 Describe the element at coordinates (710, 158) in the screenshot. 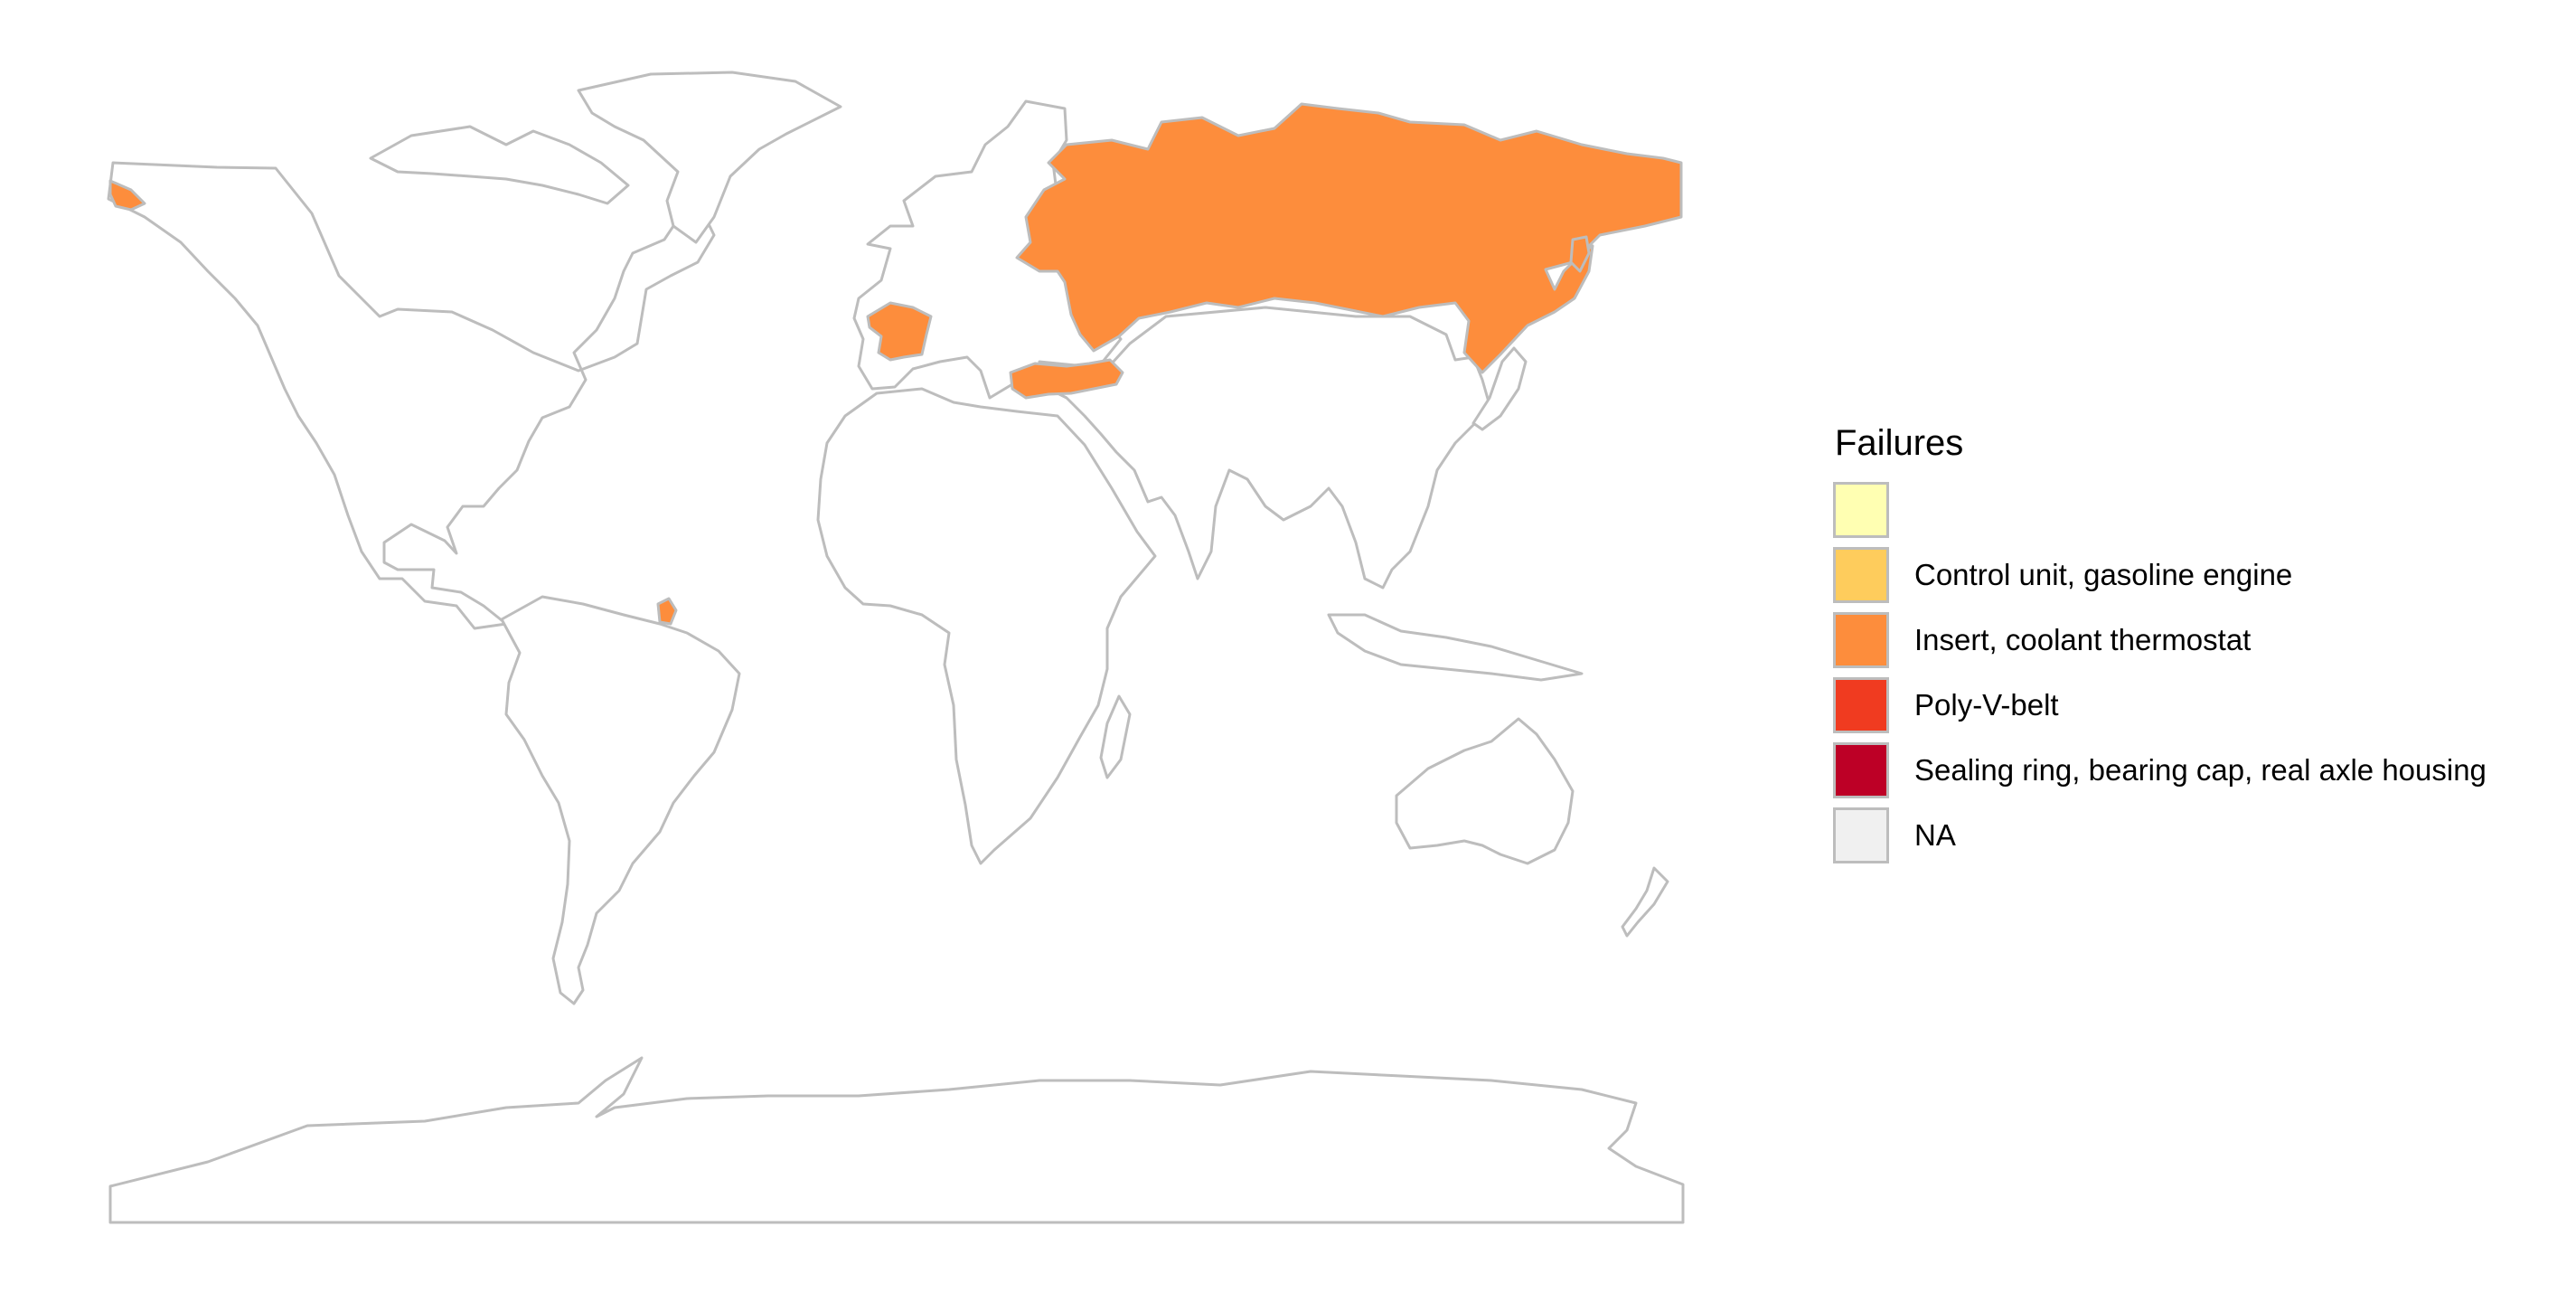

I see `country-greenland` at that location.